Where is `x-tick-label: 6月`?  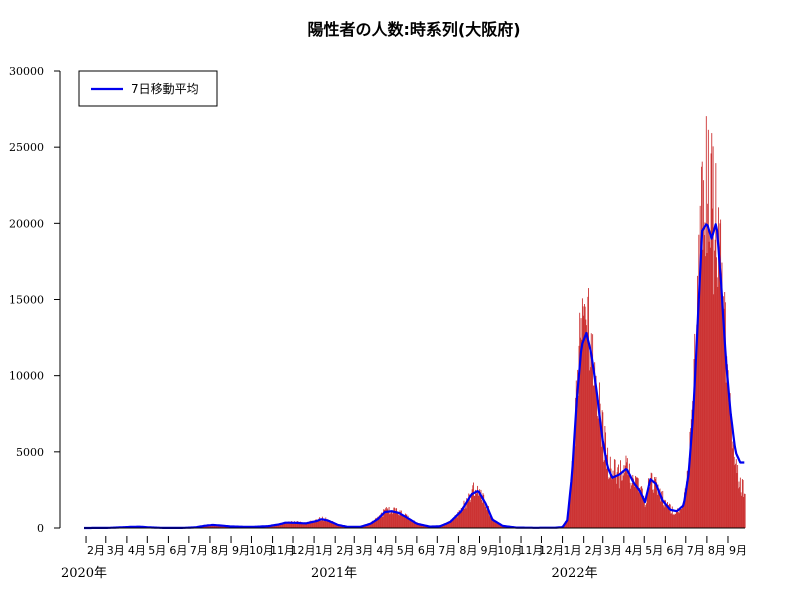 x-tick-label: 6月 is located at coordinates (427, 550).